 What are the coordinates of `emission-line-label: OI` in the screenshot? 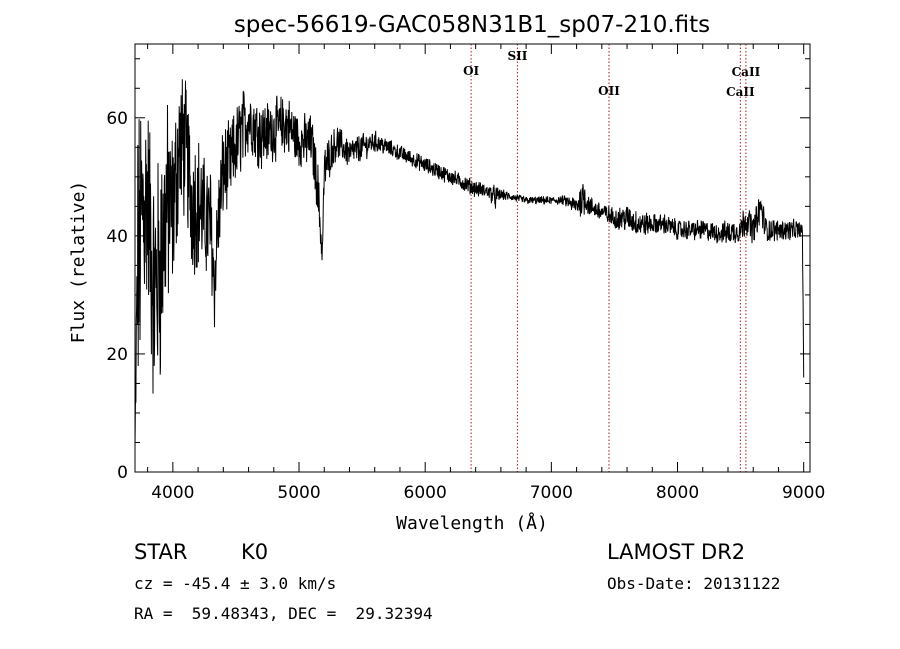 It's located at (471, 71).